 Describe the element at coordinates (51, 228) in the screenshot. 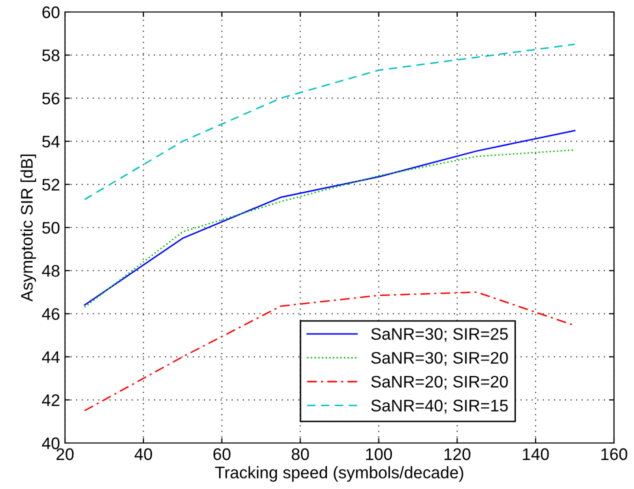

I see `y-tick-label: 50` at that location.